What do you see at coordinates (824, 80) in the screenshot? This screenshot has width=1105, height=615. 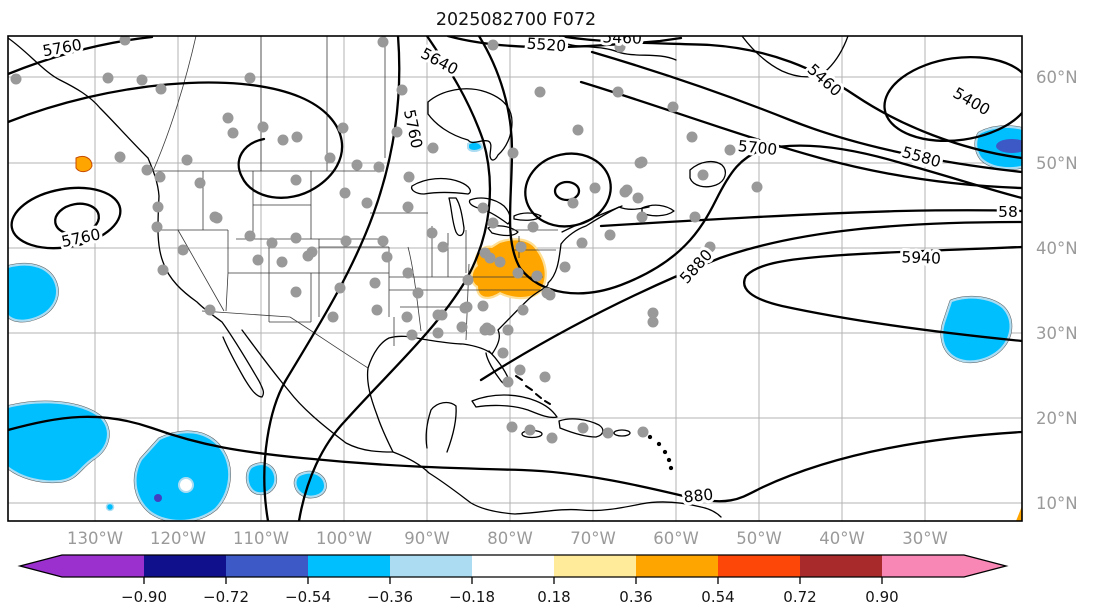 I see `contour-label: 5460` at bounding box center [824, 80].